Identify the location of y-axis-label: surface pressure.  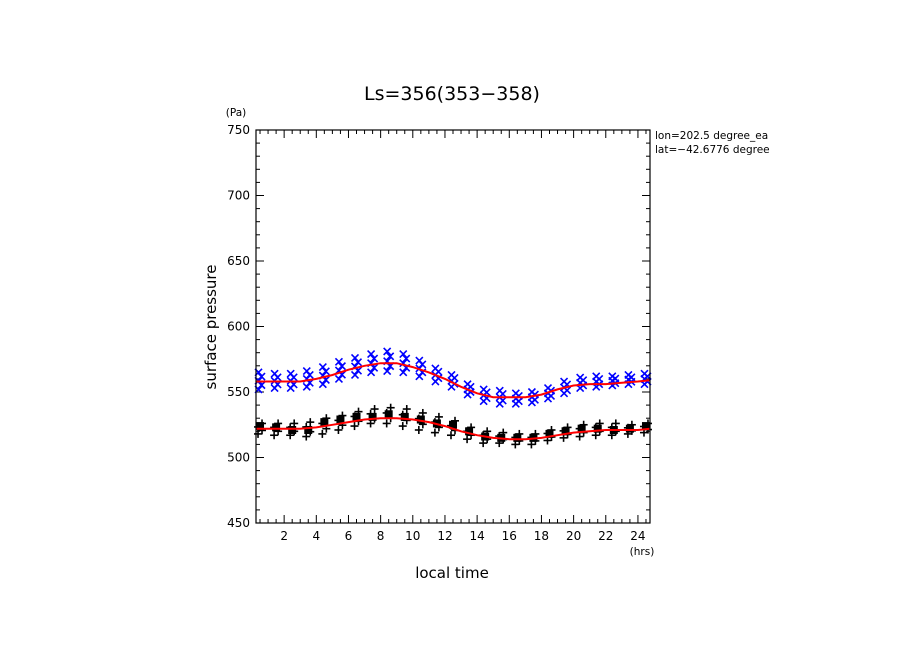
(211, 327).